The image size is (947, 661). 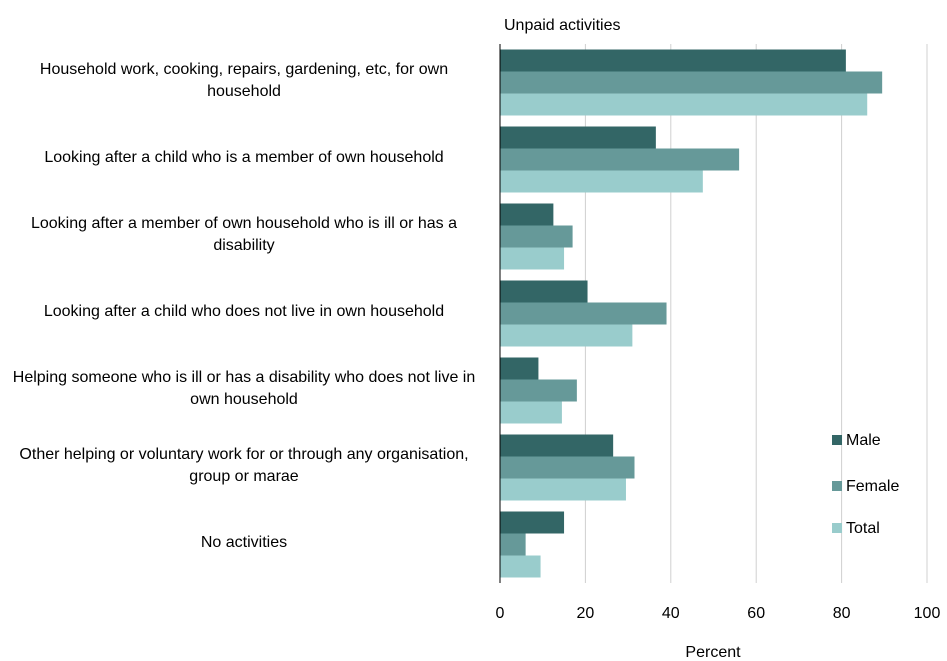 I want to click on category-label: No activities, so click(x=244, y=542).